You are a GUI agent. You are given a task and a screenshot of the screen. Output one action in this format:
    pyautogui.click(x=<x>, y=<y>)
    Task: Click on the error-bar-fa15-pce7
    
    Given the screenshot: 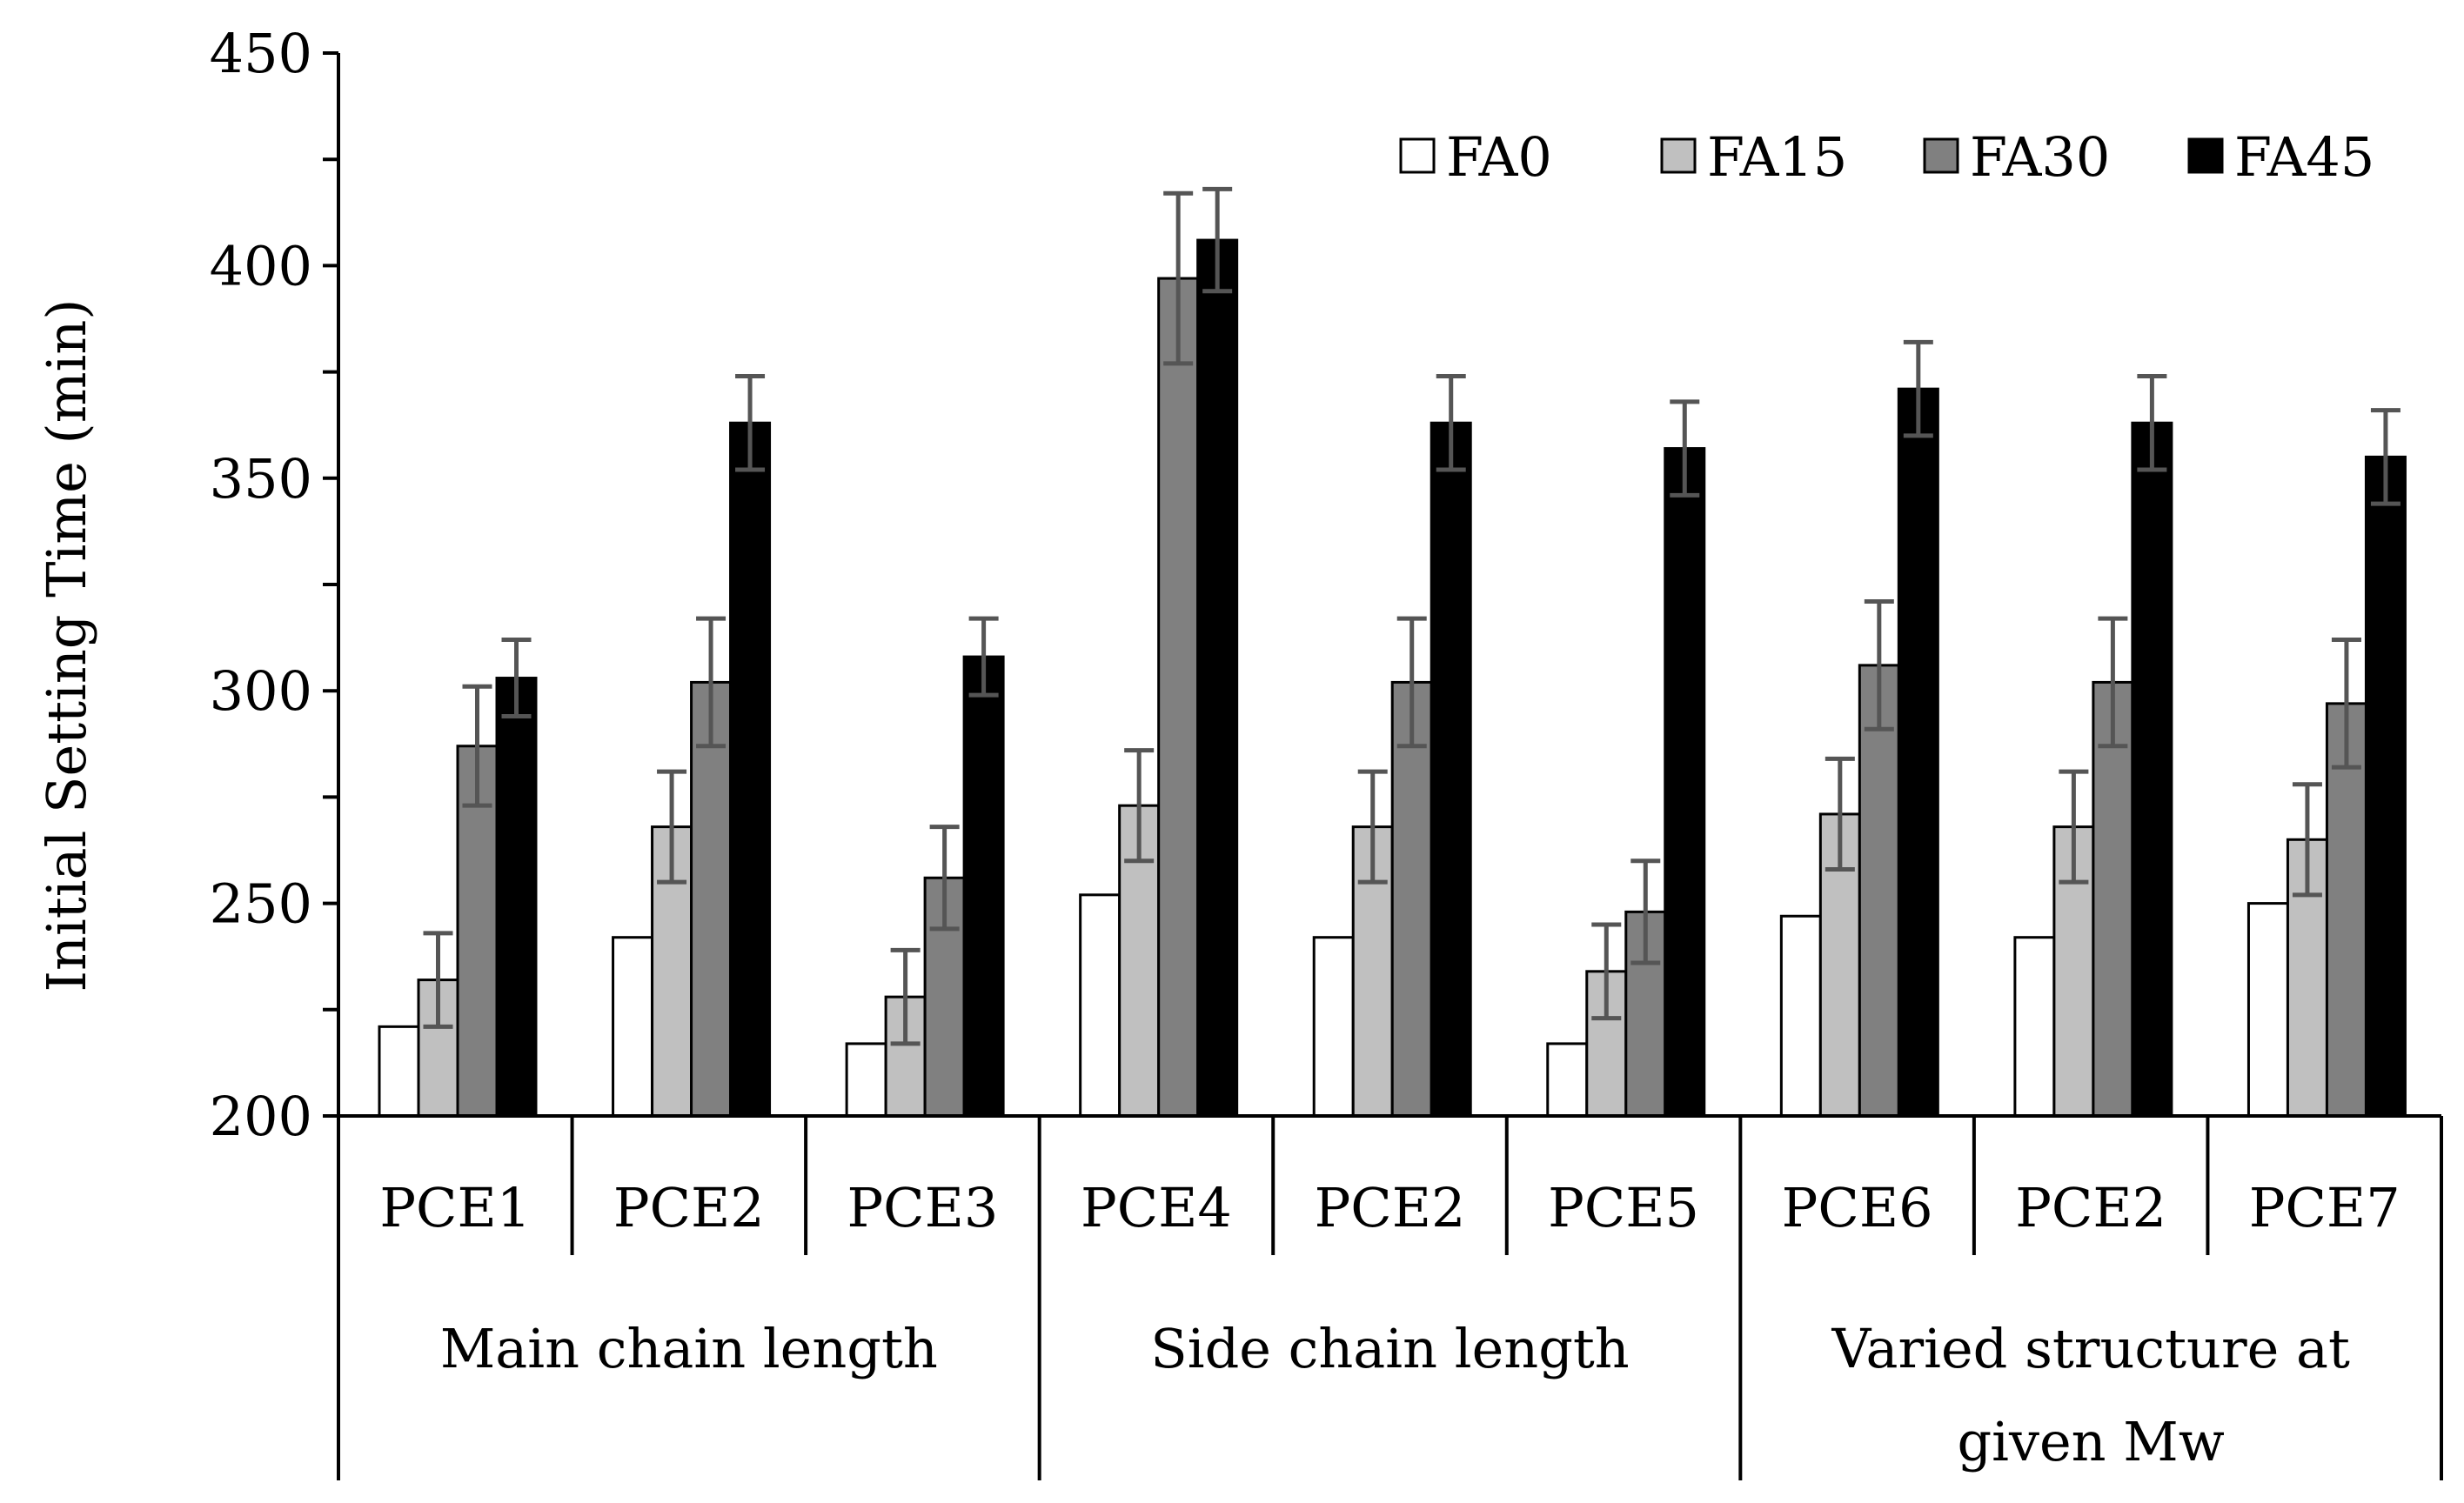 What is the action you would take?
    pyautogui.click(x=2307, y=840)
    